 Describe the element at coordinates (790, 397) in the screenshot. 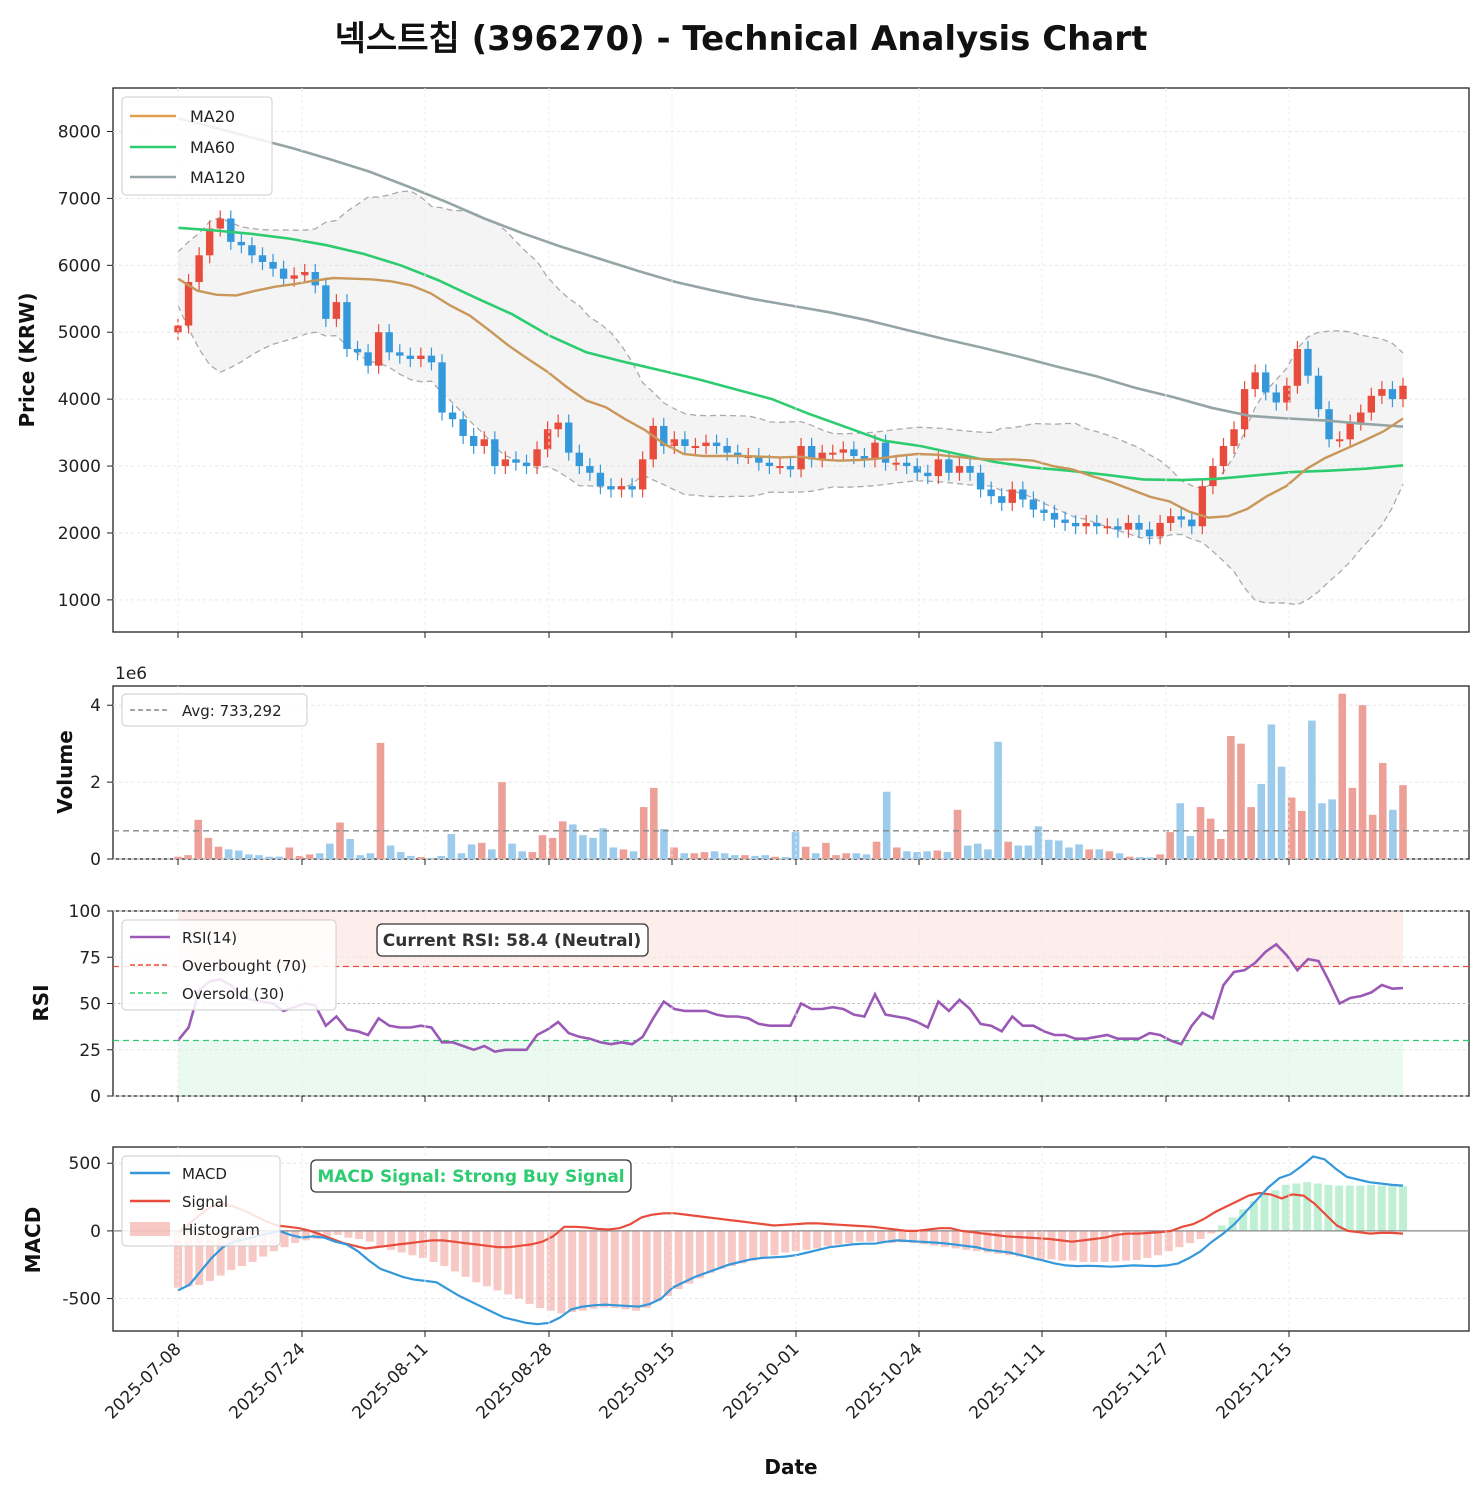

I see `ma20-line` at that location.